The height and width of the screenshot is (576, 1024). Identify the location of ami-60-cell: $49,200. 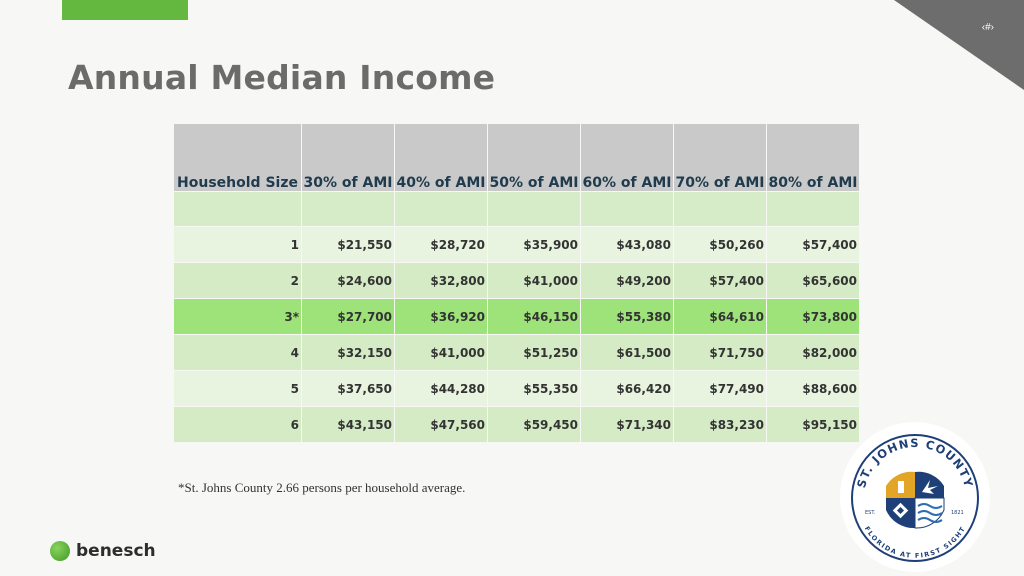
(627, 280).